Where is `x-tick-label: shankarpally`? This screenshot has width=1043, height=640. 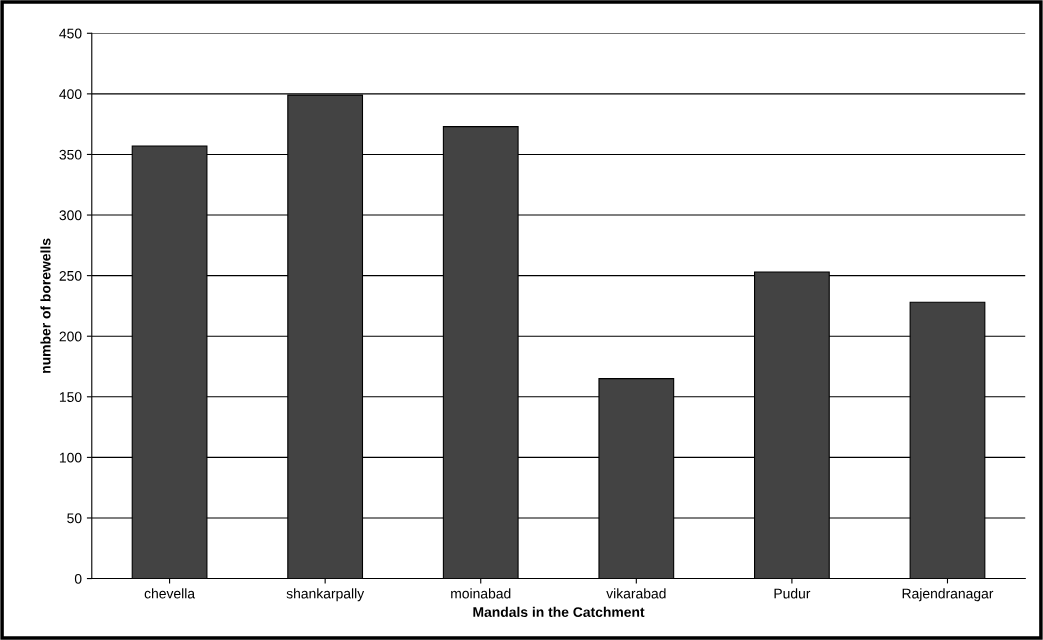 x-tick-label: shankarpally is located at coordinates (325, 595).